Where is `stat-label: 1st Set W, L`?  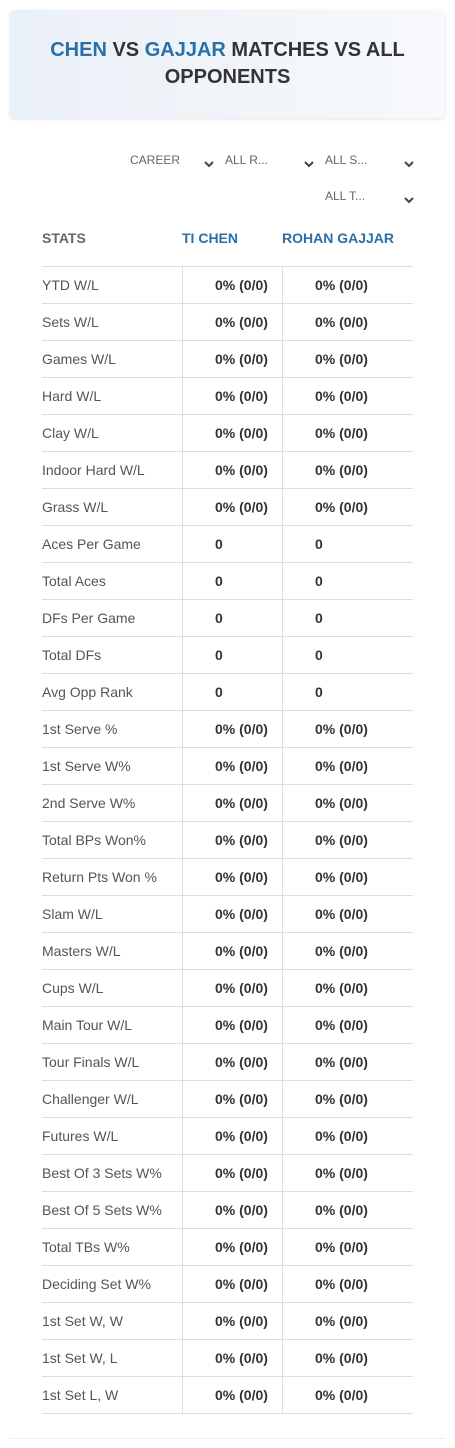 stat-label: 1st Set W, L is located at coordinates (80, 1358).